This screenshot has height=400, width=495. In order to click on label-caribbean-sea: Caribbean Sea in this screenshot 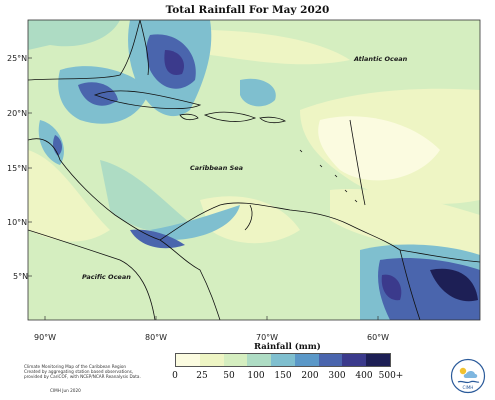, I will do `click(217, 168)`.